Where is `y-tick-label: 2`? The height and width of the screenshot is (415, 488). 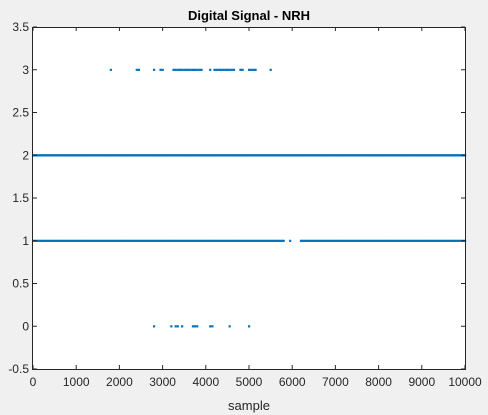
y-tick-label: 2 is located at coordinates (25, 155).